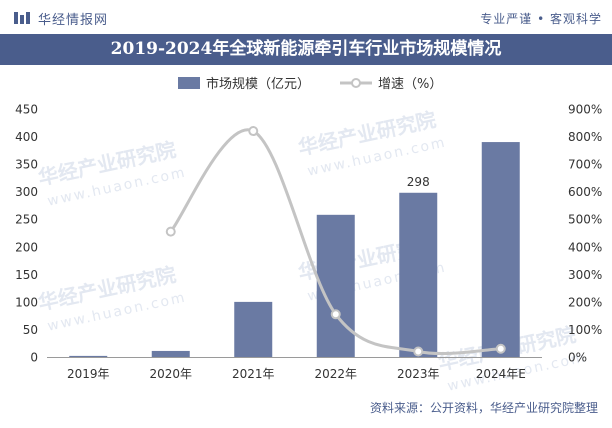  What do you see at coordinates (73, 20) in the screenshot?
I see `brand-name: 华经情报网` at bounding box center [73, 20].